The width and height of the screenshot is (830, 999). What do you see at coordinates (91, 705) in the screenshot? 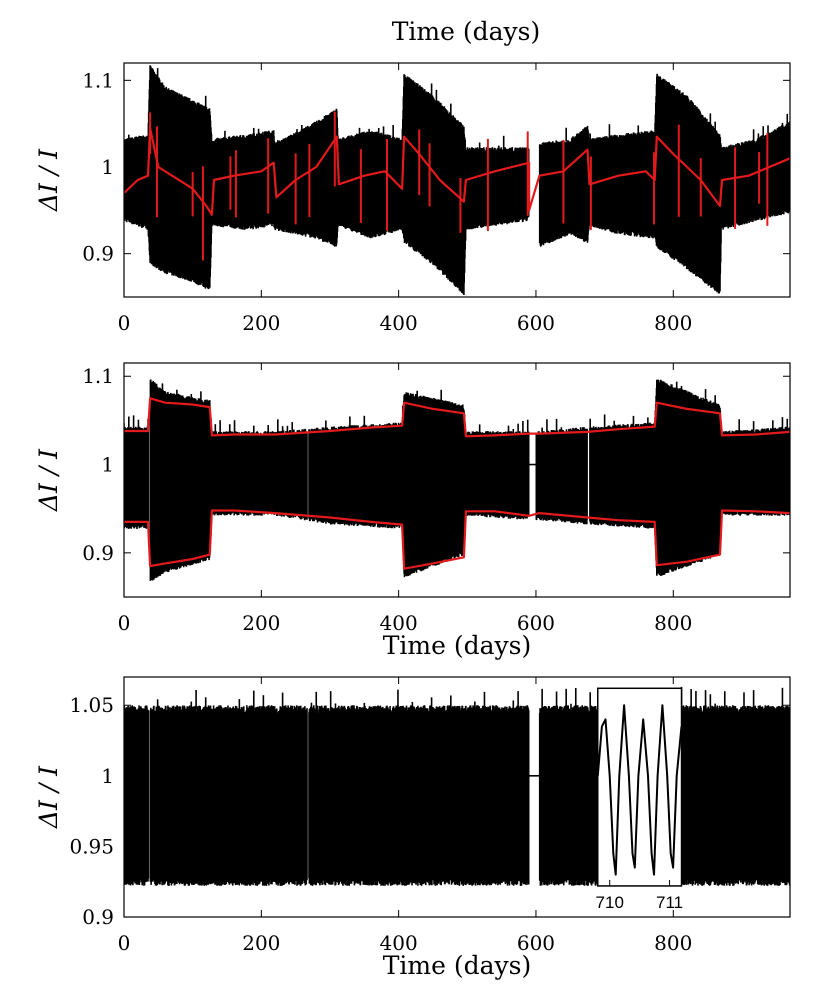
I see `y-tick-label: 1.05` at bounding box center [91, 705].